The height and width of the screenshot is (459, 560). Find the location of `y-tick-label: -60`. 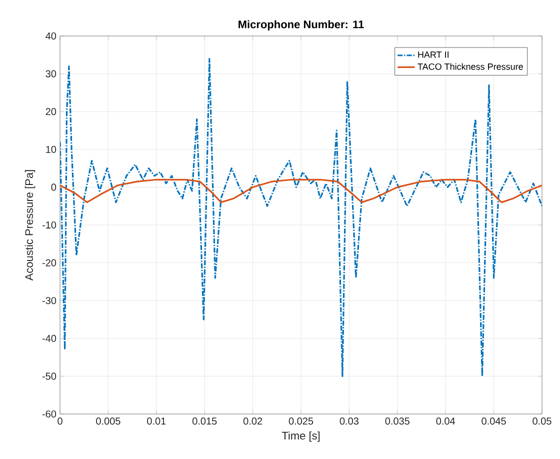

y-tick-label: -60 is located at coordinates (49, 414).